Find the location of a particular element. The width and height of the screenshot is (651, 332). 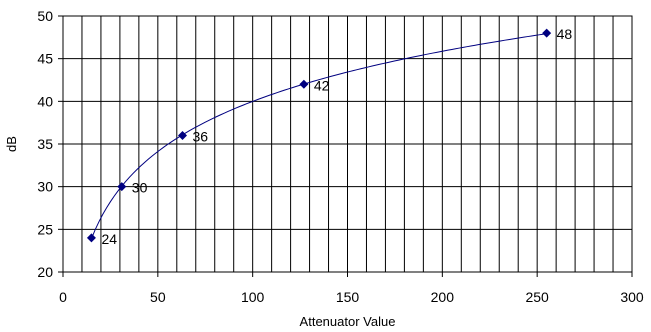

data-label: 24 is located at coordinates (109, 239).